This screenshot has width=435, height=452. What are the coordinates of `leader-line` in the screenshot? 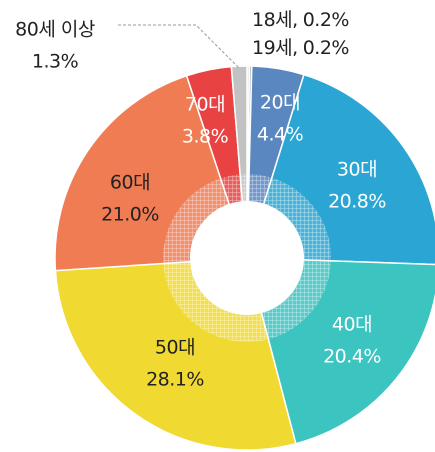 It's located at (179, 46).